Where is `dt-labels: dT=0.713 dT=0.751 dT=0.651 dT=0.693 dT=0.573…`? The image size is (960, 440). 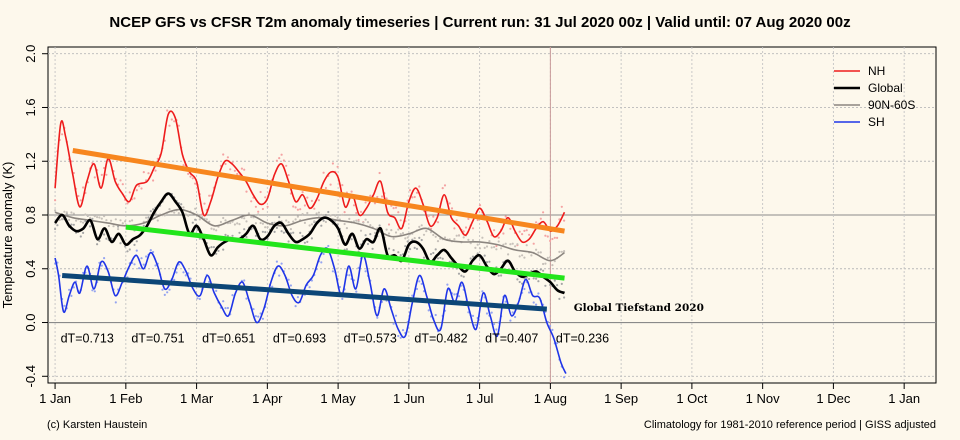
dt-labels: dT=0.713 dT=0.751 dT=0.651 dT=0.693 dT=0.573… is located at coordinates (335, 339).